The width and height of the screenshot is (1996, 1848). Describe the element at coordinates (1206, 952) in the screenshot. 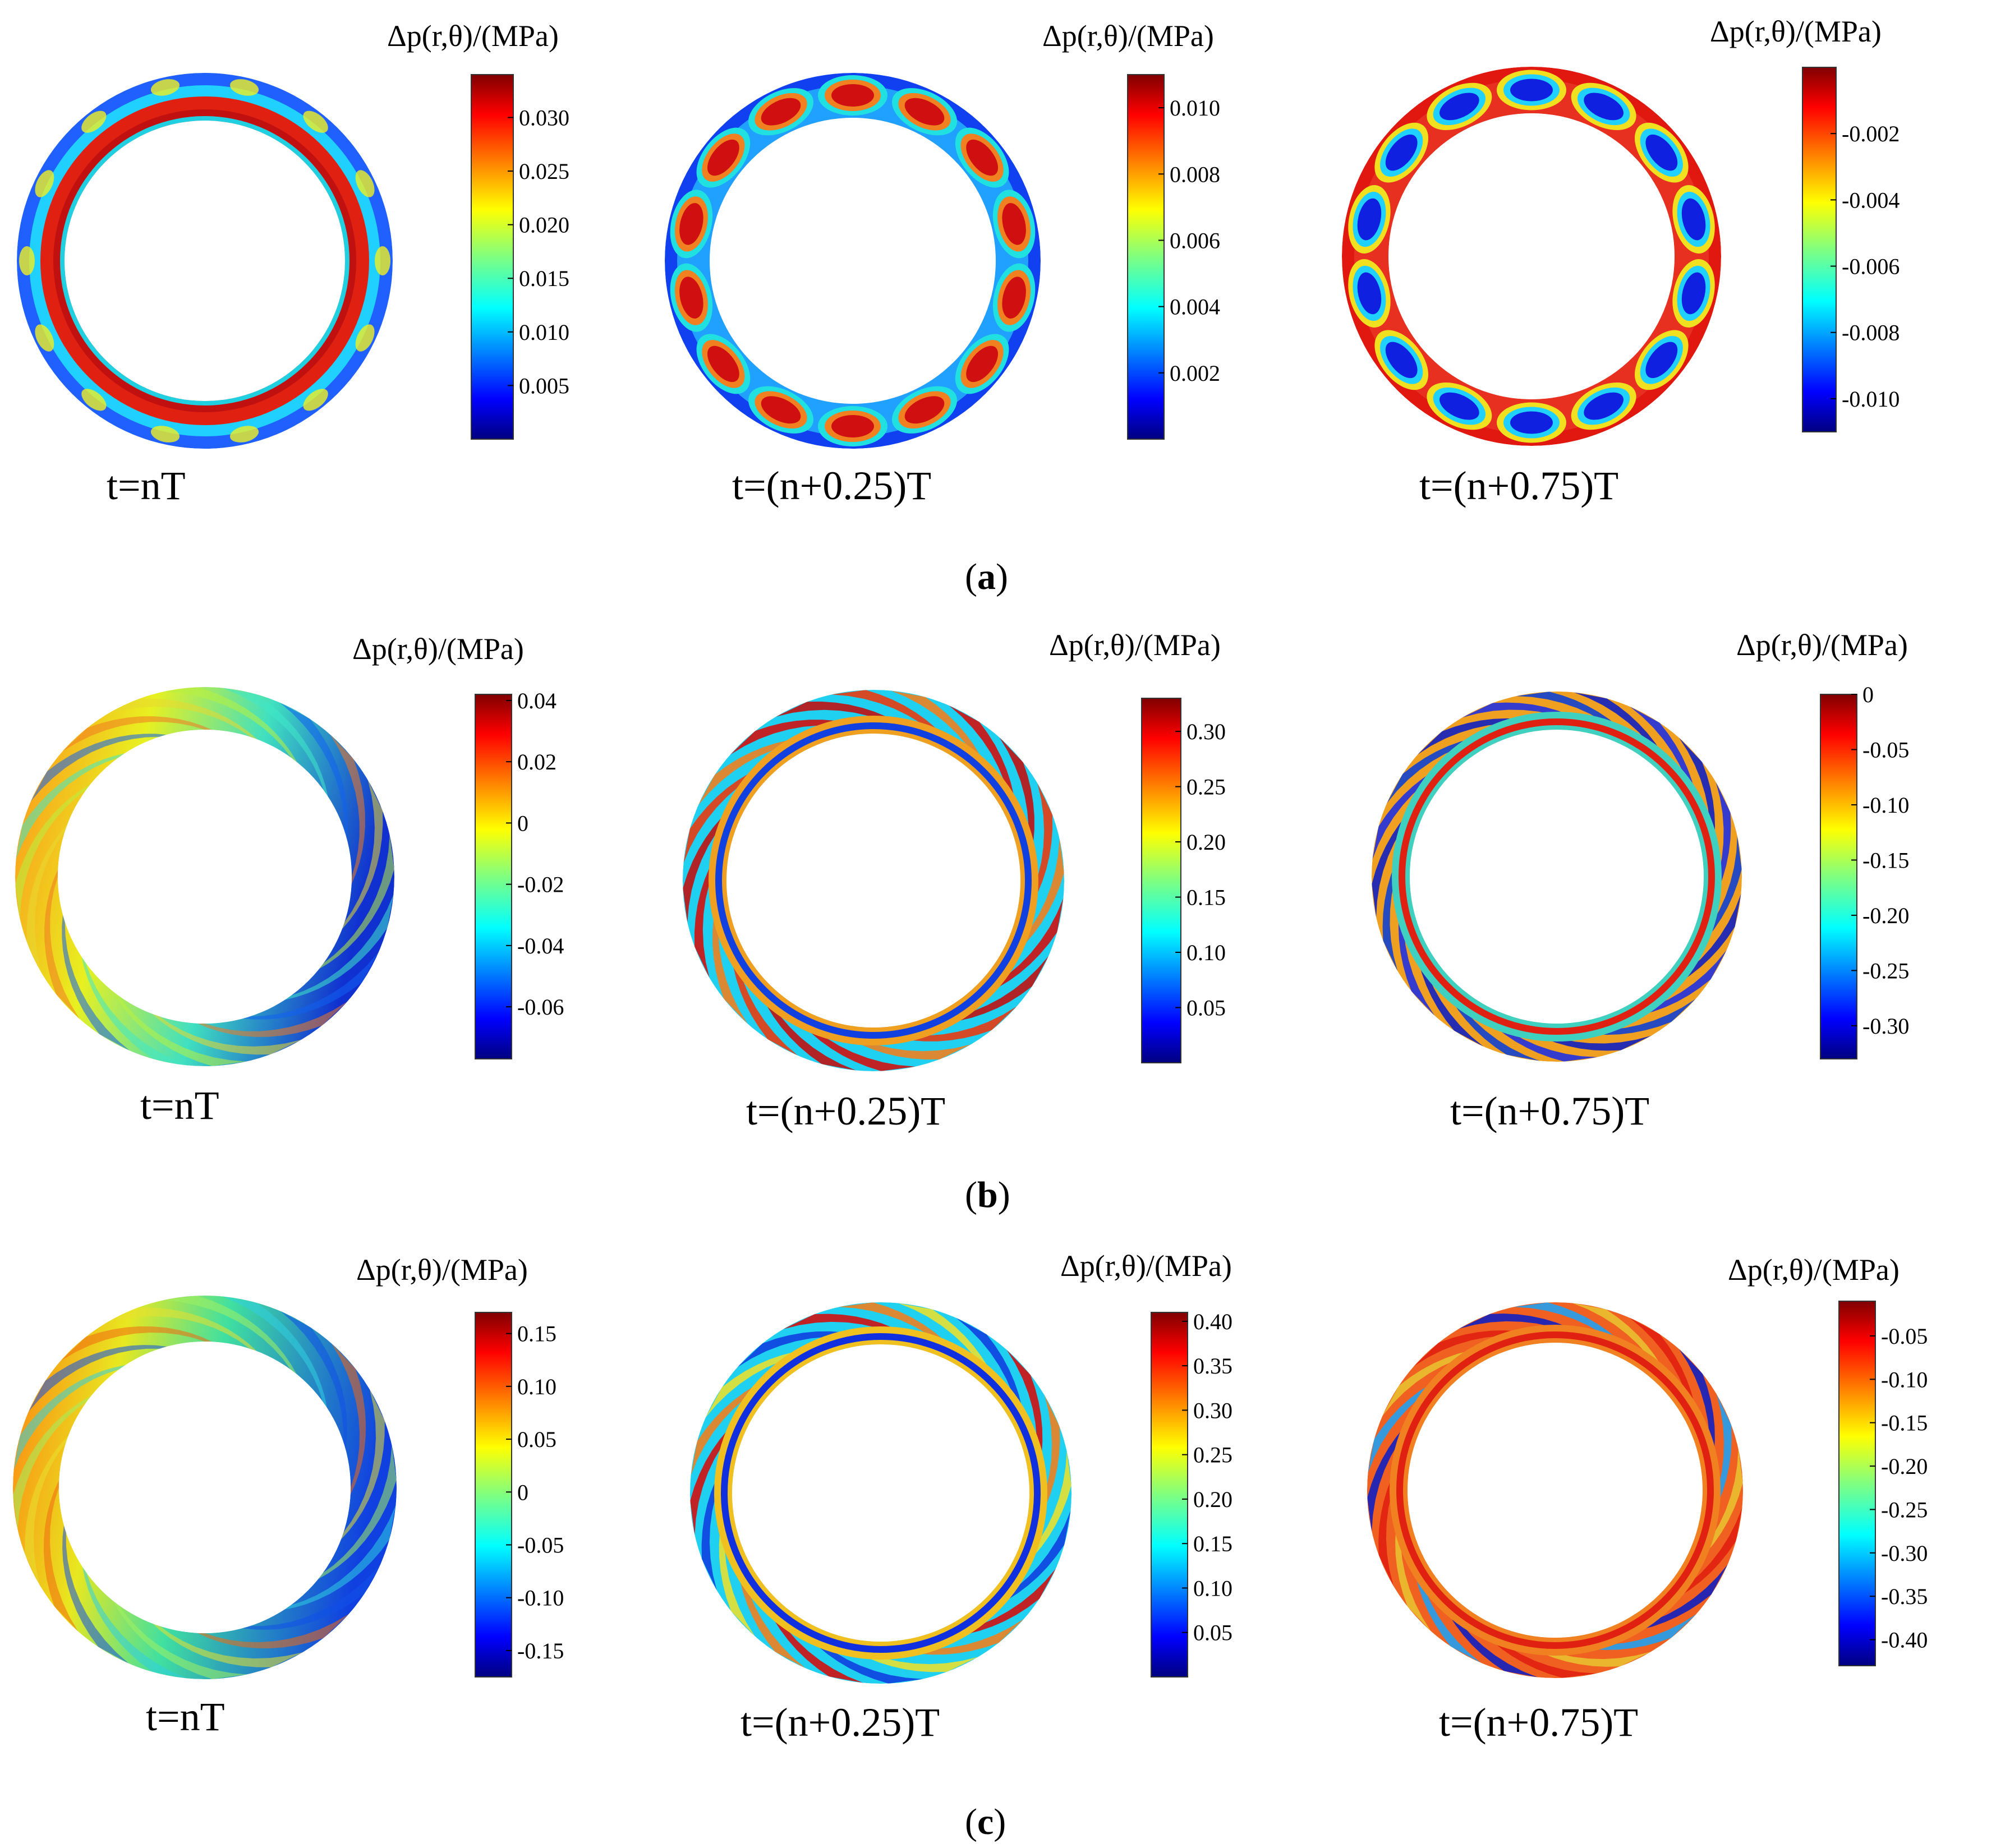

I see `colorbar-tick-label: 0.10` at that location.